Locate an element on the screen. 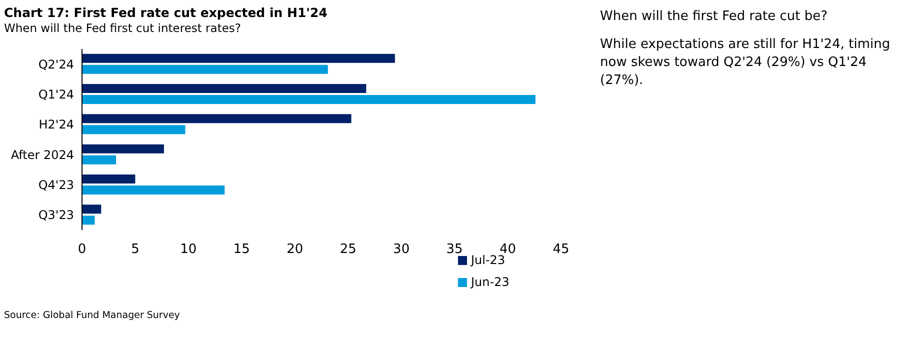  x-tick-label: 35 is located at coordinates (454, 250).